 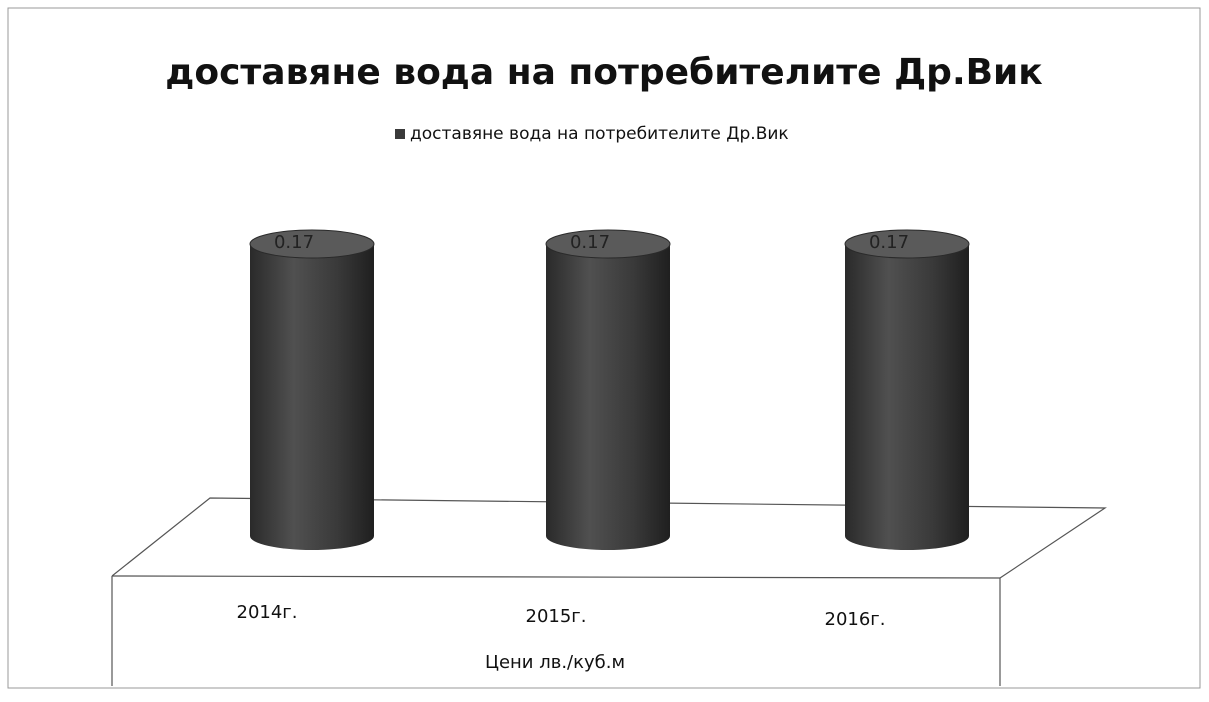 What do you see at coordinates (603, 72) in the screenshot?
I see `chart-title: доставяне вода на потребителите Др.Вик` at bounding box center [603, 72].